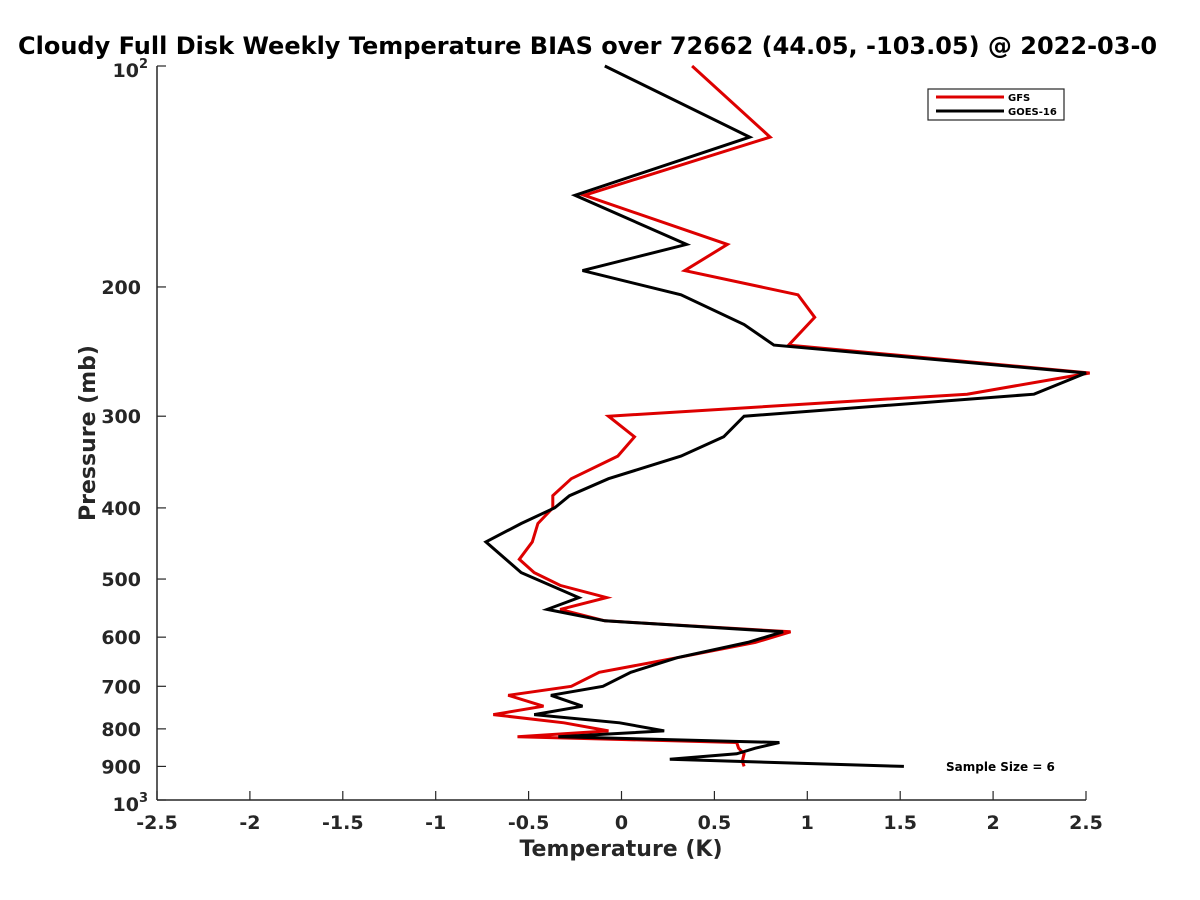  What do you see at coordinates (121, 730) in the screenshot?
I see `y-tick-label: 800` at bounding box center [121, 730].